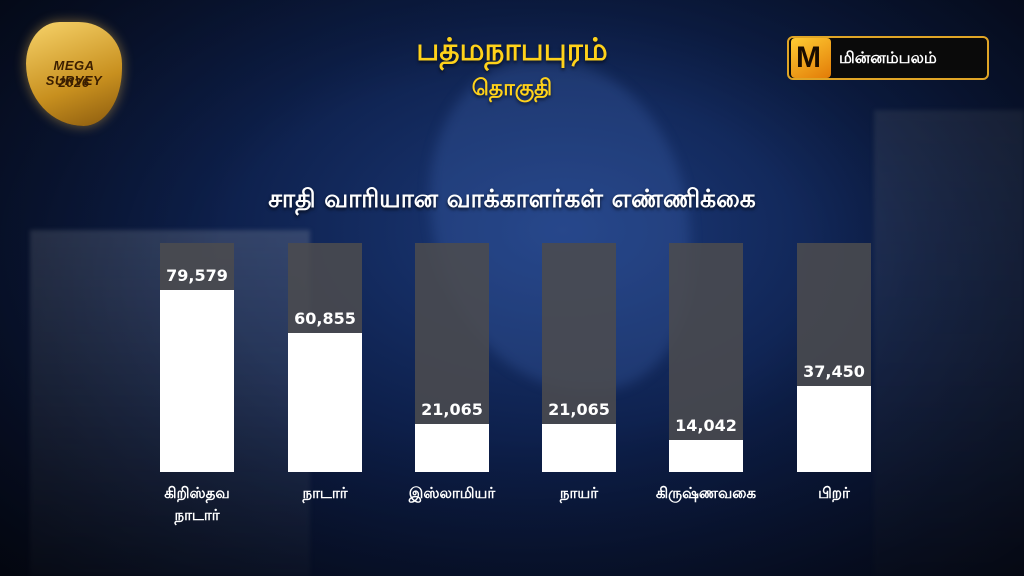 The width and height of the screenshot is (1024, 576). I want to click on brand-logo: M மின்னம்பலம், so click(888, 58).